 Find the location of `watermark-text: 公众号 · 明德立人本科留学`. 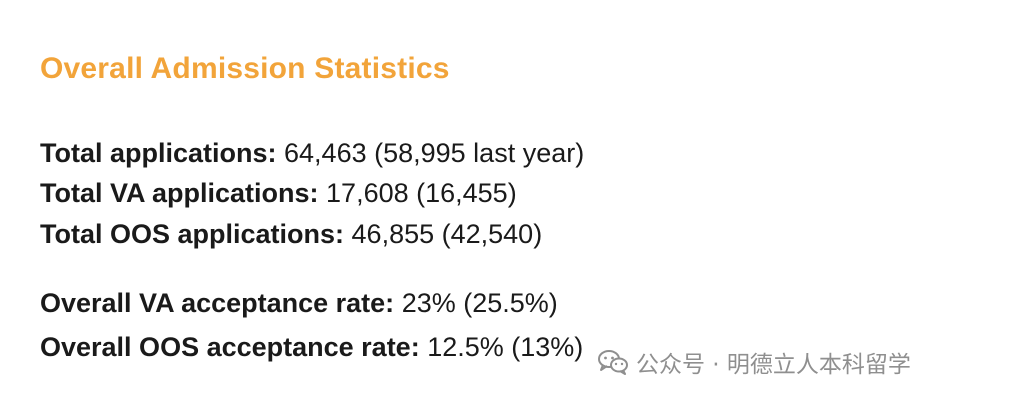

watermark-text: 公众号 · 明德立人本科留学 is located at coordinates (773, 365).